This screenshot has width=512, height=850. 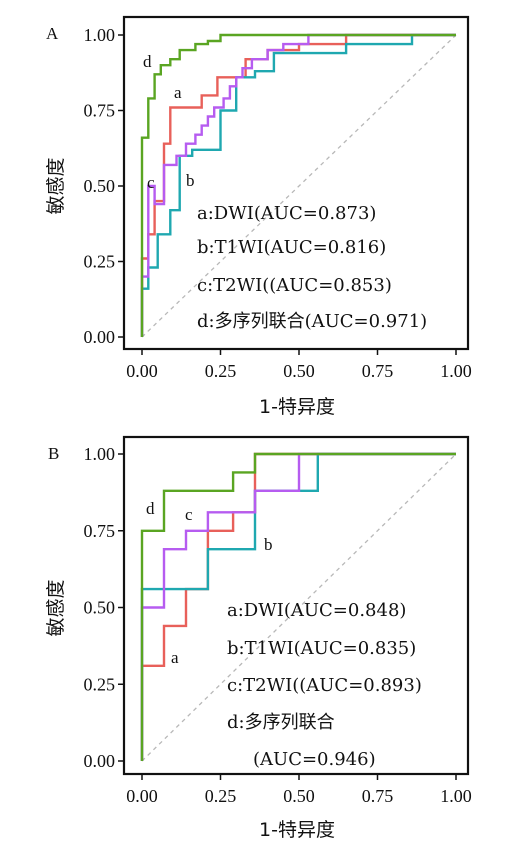 I want to click on curve-tag-b-d: d, so click(x=150, y=508).